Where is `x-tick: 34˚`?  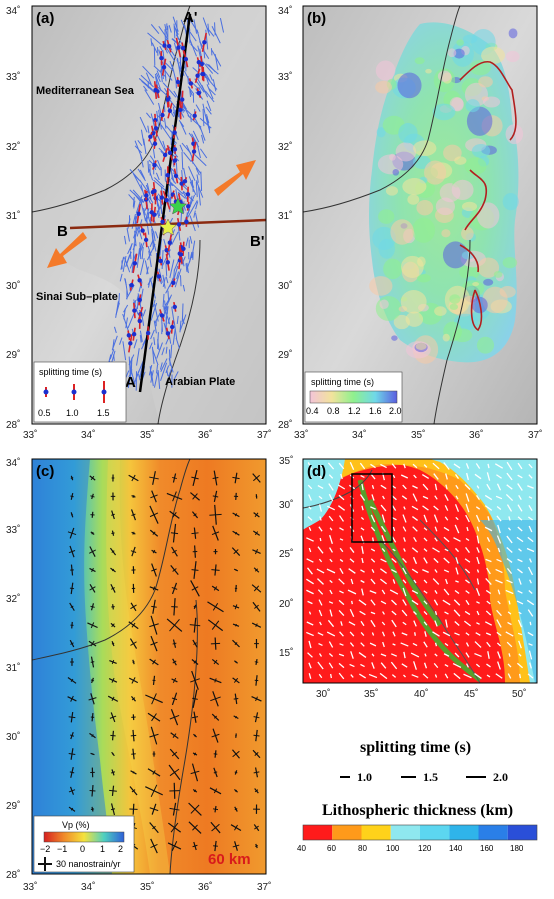
x-tick: 34˚ is located at coordinates (88, 435).